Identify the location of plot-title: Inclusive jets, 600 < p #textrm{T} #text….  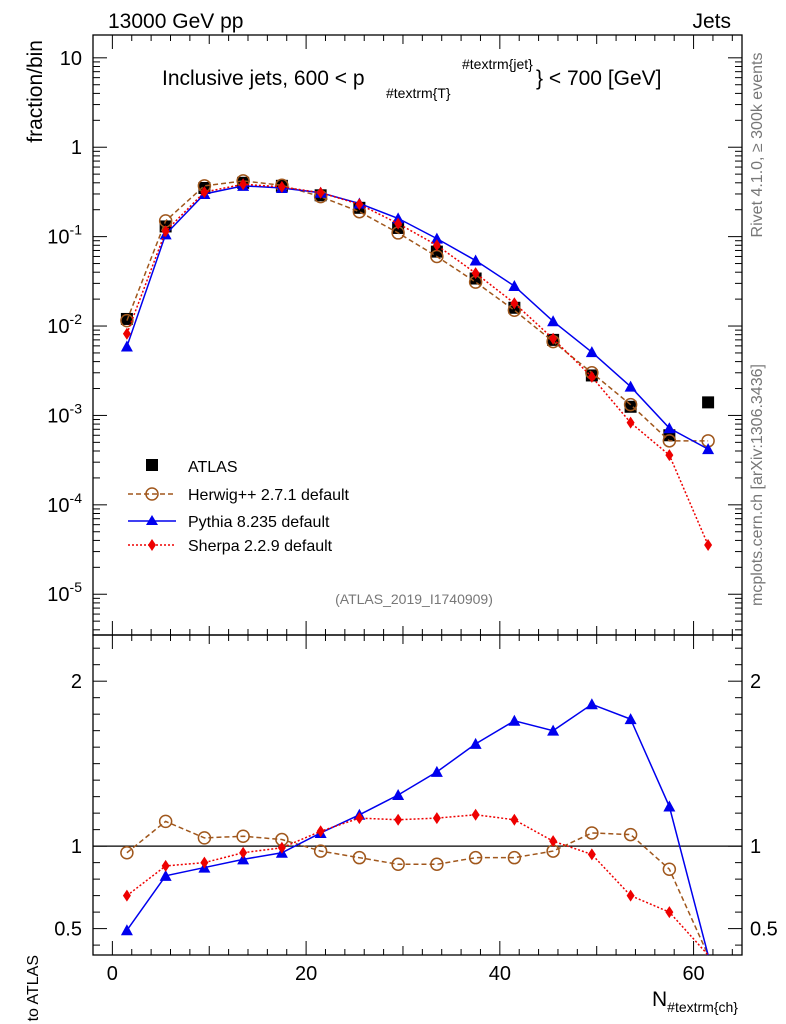
(412, 78).